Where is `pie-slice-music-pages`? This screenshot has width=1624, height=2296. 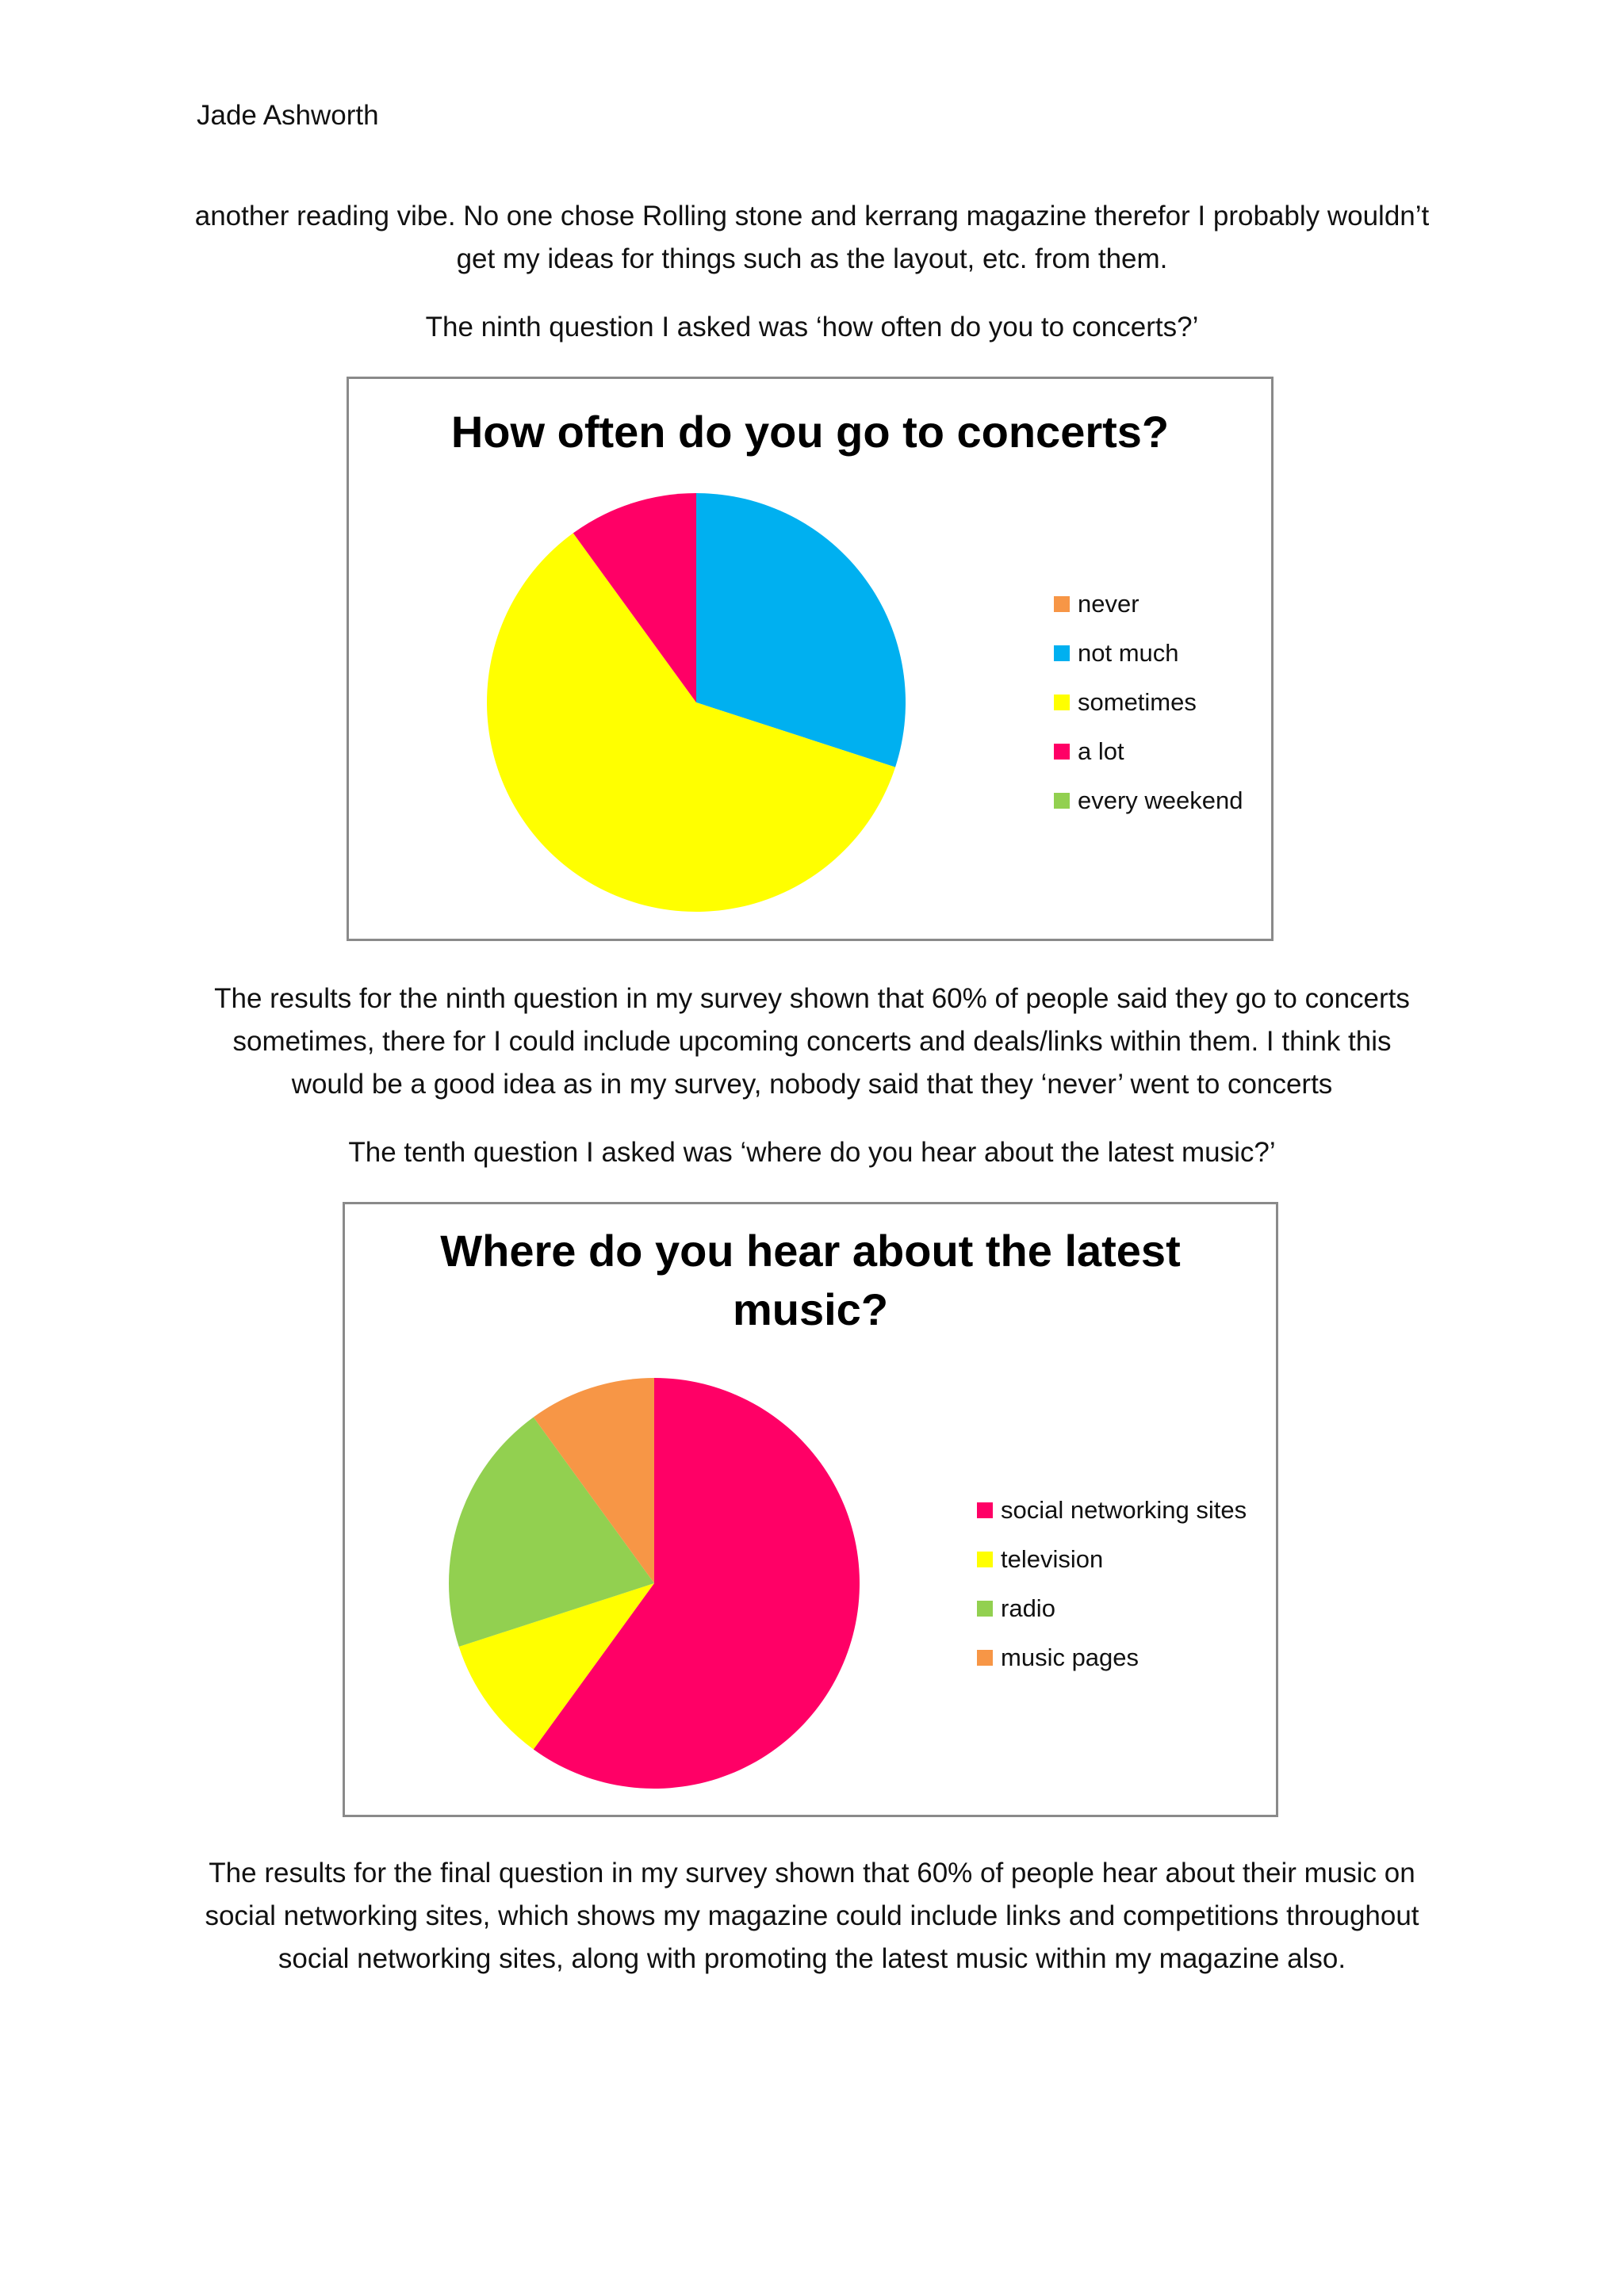
pie-slice-music-pages is located at coordinates (593, 1481).